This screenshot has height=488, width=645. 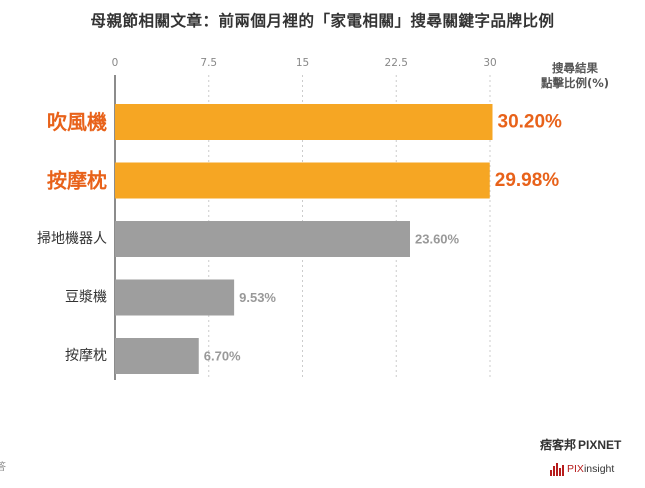 What do you see at coordinates (558, 445) in the screenshot?
I see `pixnet-mark: 痞客邦` at bounding box center [558, 445].